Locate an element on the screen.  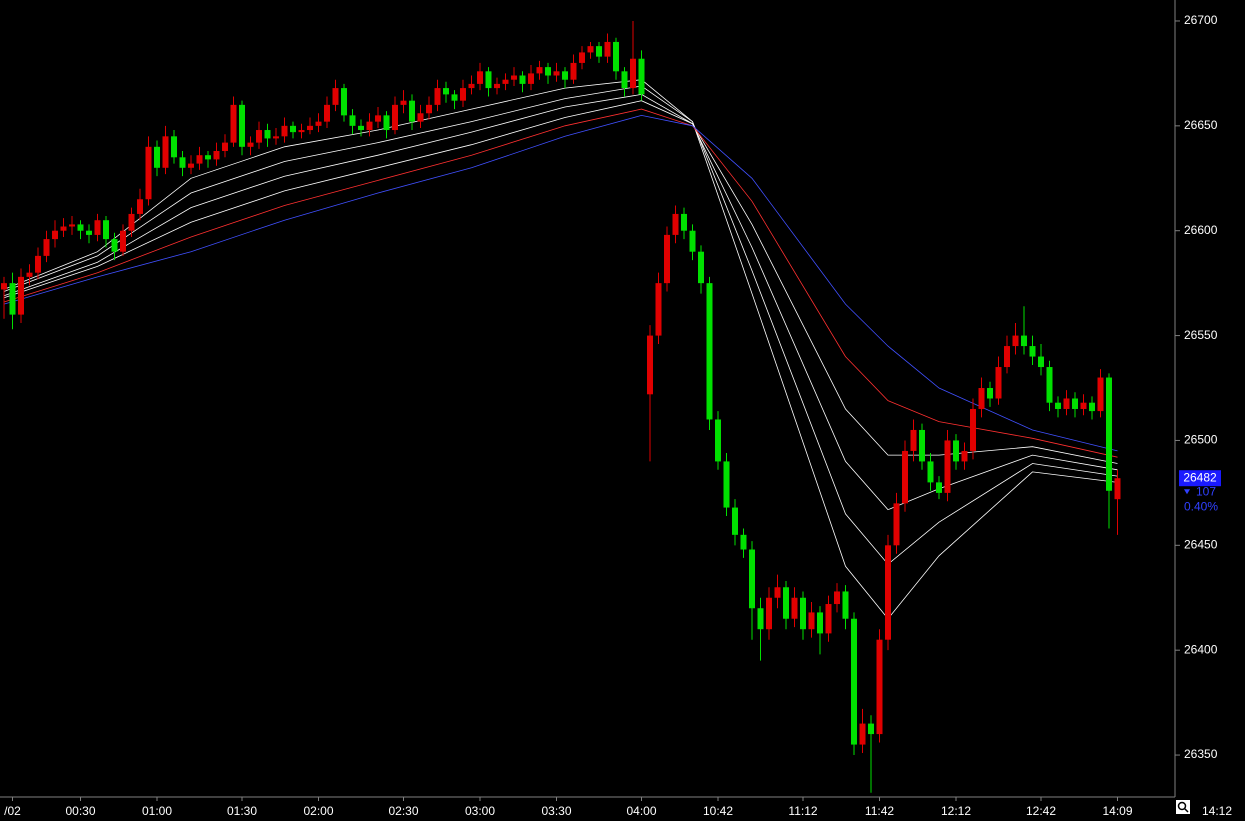
x-tick-label: 01:00 is located at coordinates (157, 811).